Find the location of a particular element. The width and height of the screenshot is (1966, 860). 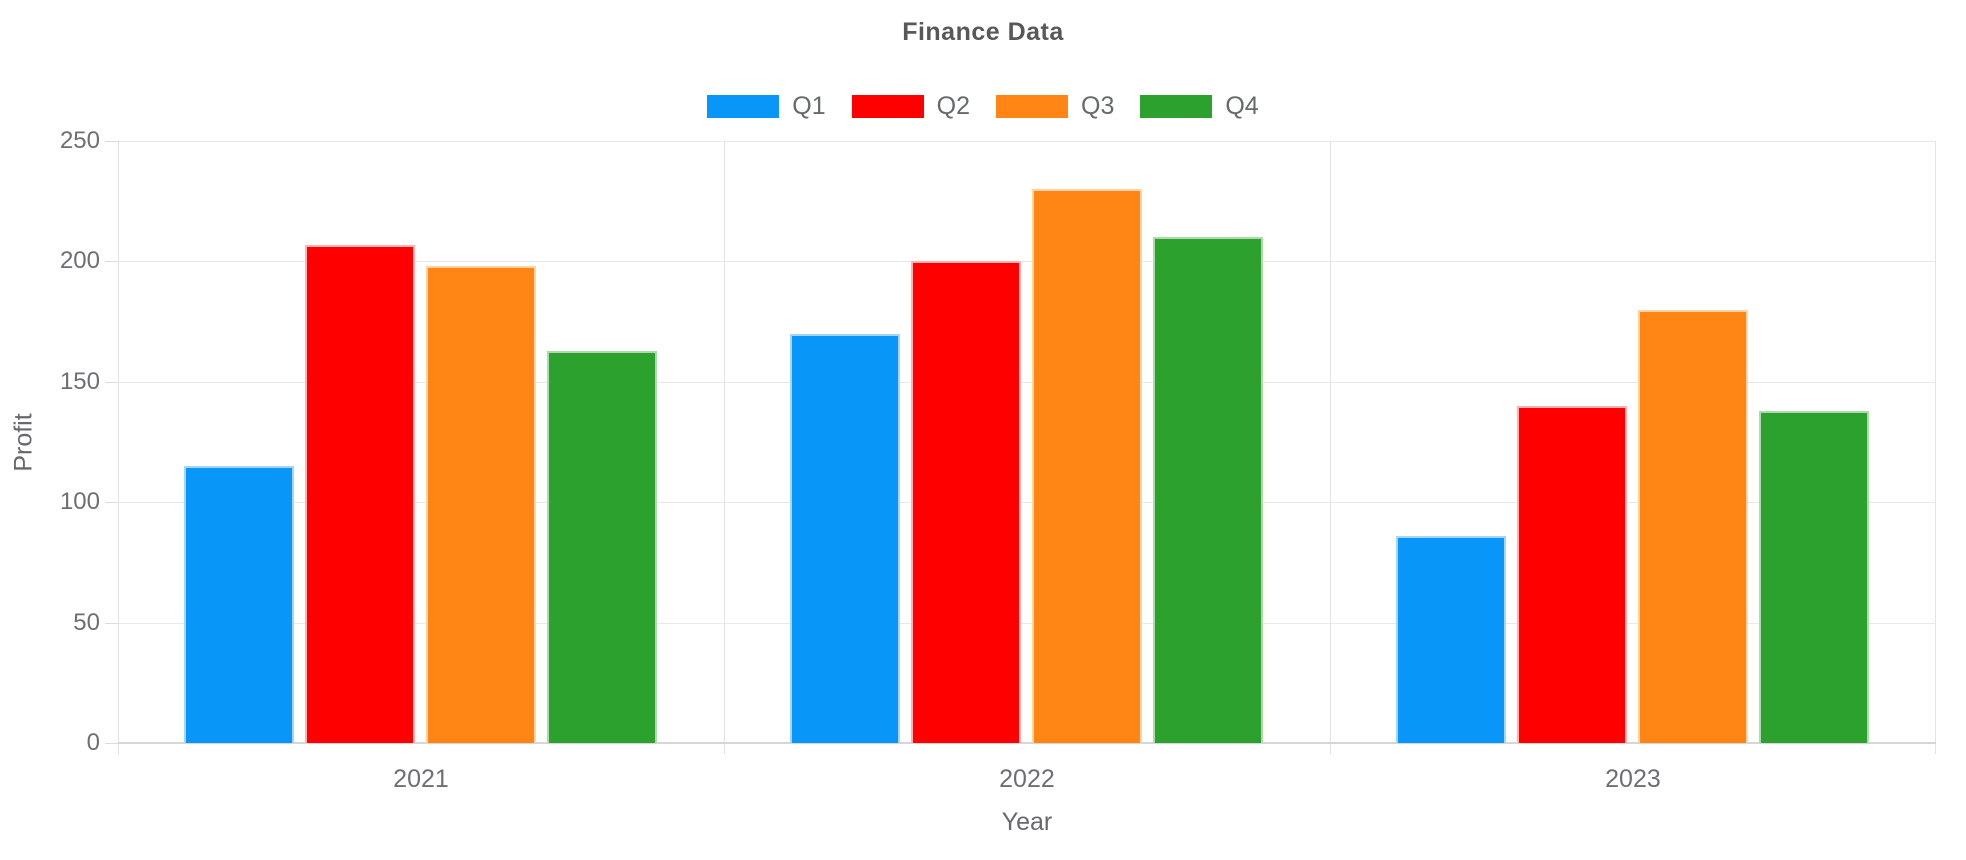

y-tick-label: 0 is located at coordinates (93, 742).